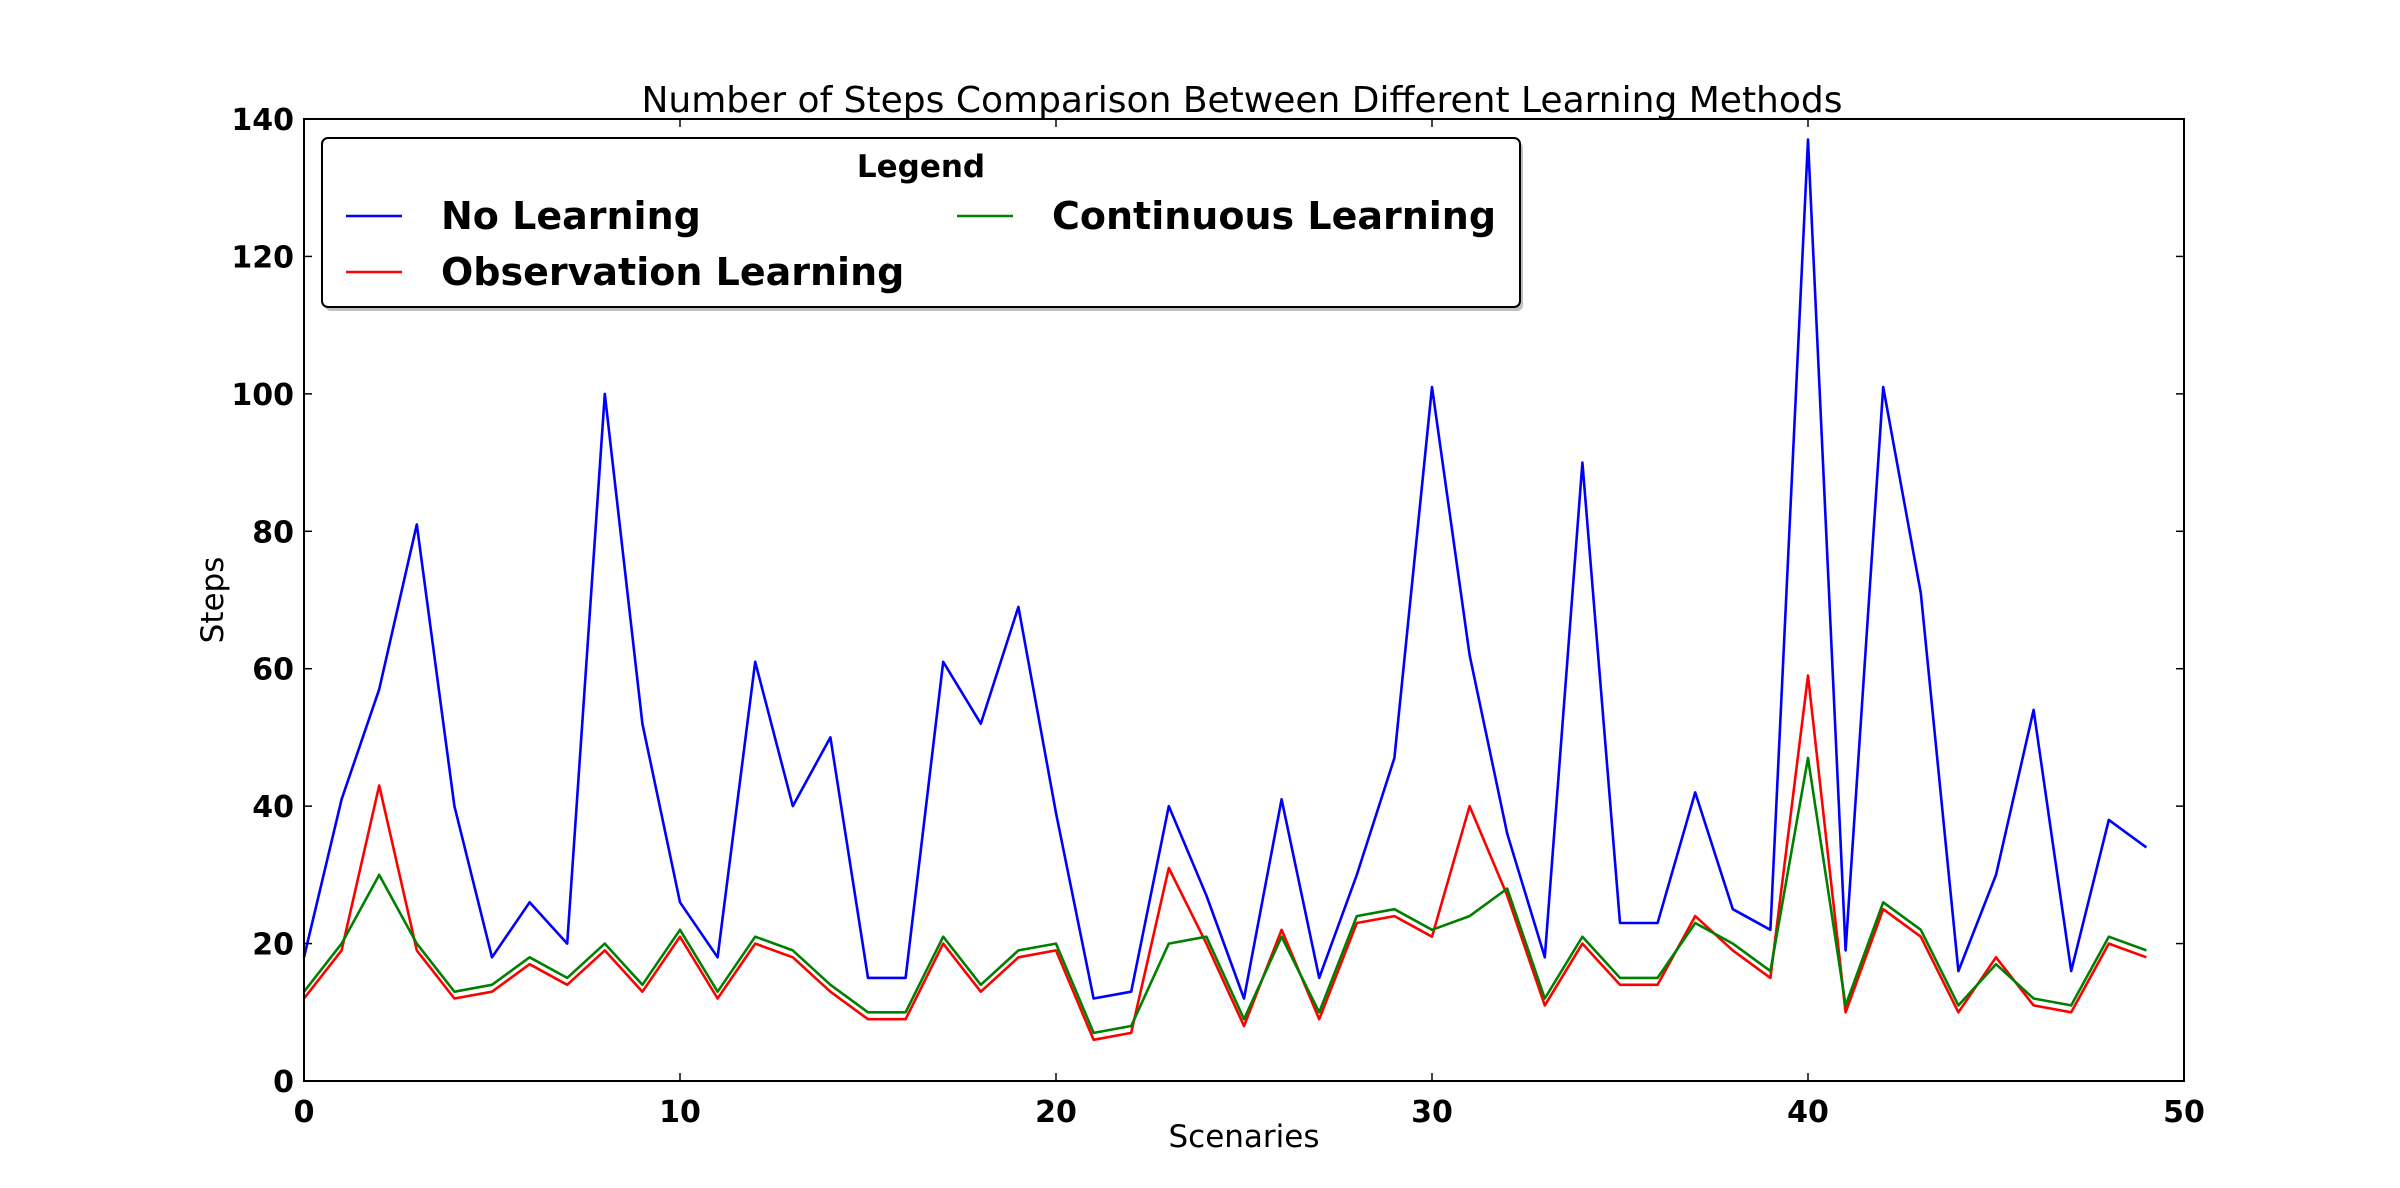 This screenshot has width=2400, height=1188. I want to click on y-tick-label: 40, so click(273, 807).